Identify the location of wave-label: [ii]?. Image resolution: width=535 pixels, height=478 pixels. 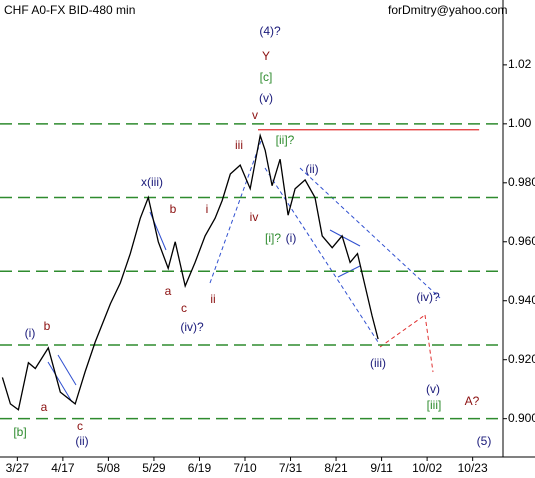
(285, 140).